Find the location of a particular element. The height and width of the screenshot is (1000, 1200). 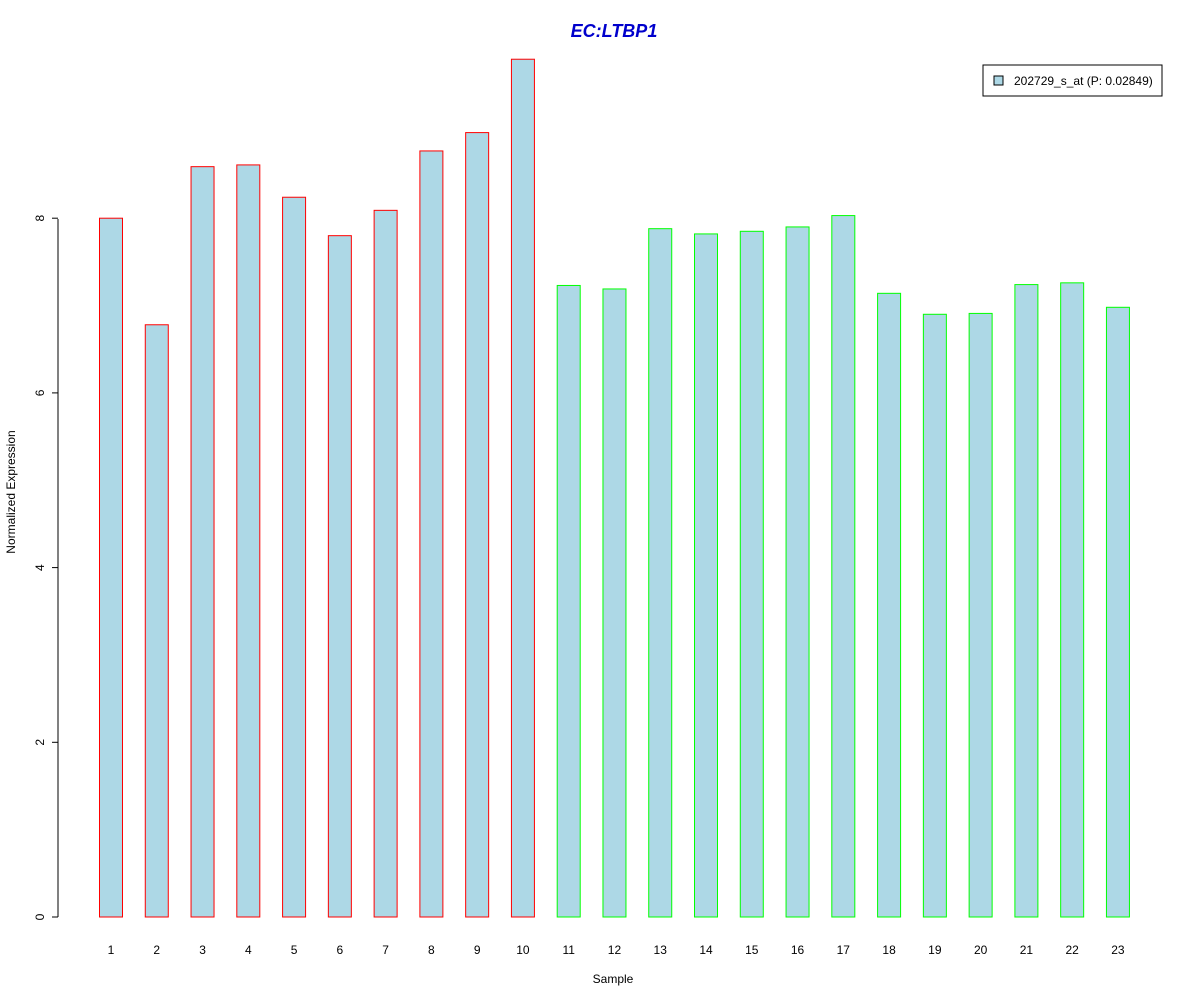

y-tick-label: 2 is located at coordinates (40, 742).